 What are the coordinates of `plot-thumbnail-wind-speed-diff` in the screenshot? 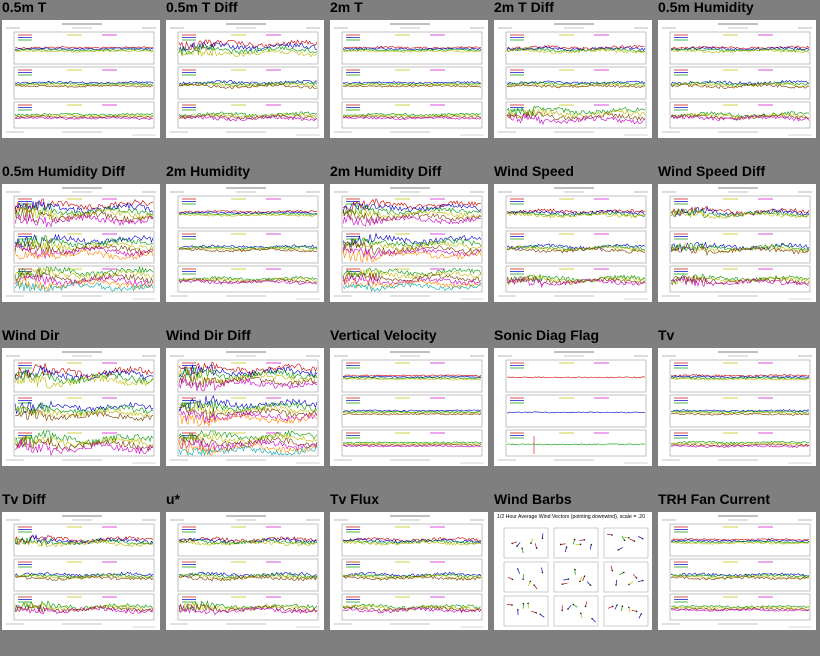 It's located at (737, 243).